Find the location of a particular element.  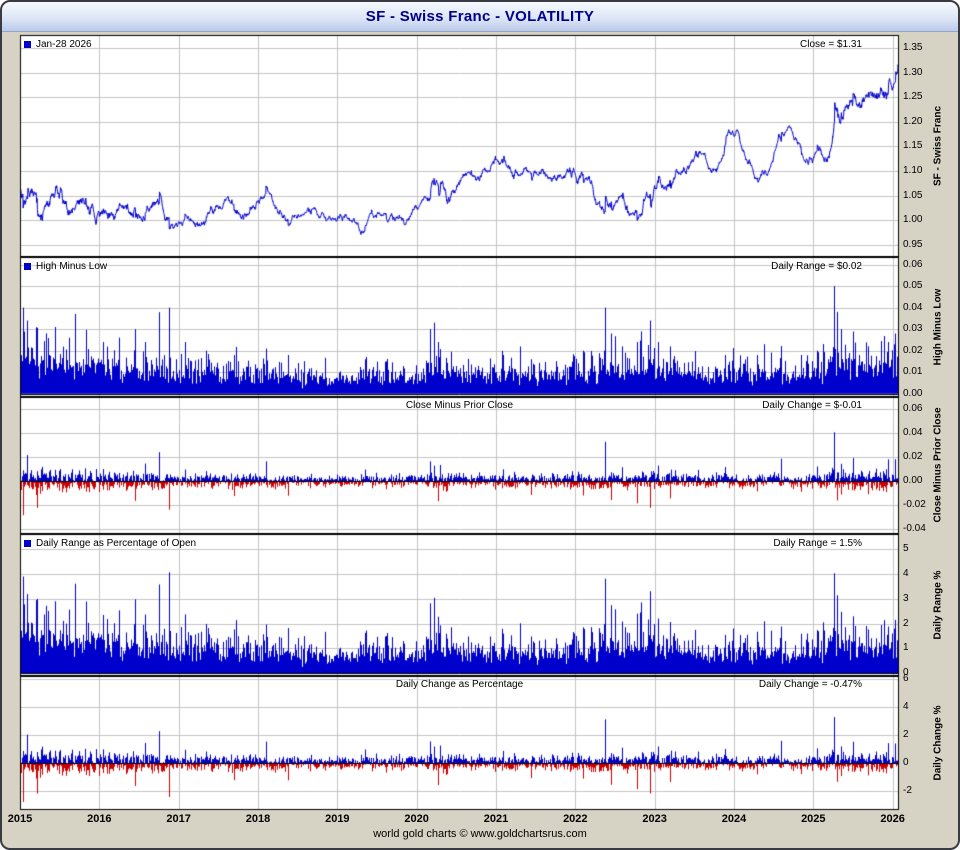

title-bar: SF - Swiss Franc - VOLATILITY is located at coordinates (480, 17).